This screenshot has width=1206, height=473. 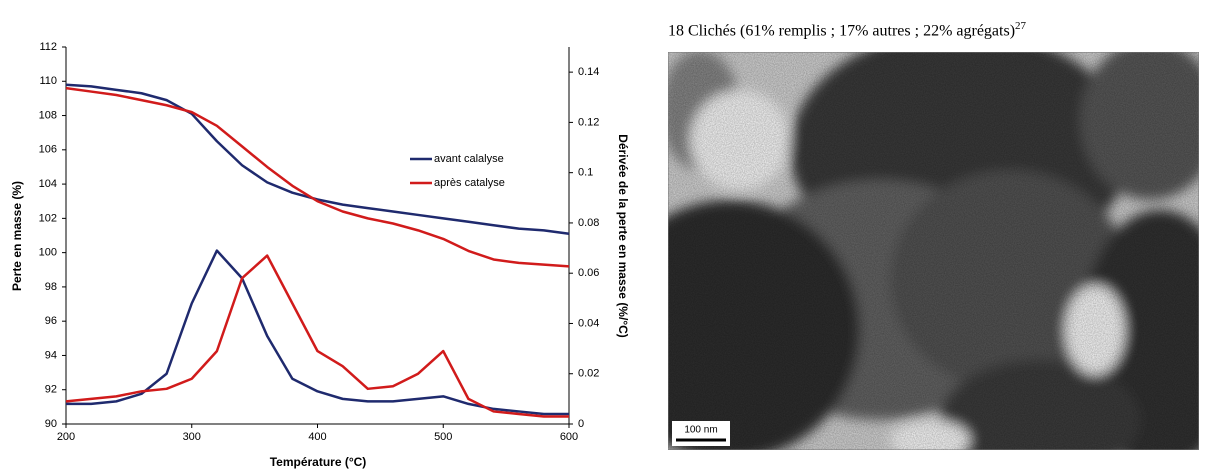 What do you see at coordinates (317, 437) in the screenshot?
I see `x-tick-label: 400` at bounding box center [317, 437].